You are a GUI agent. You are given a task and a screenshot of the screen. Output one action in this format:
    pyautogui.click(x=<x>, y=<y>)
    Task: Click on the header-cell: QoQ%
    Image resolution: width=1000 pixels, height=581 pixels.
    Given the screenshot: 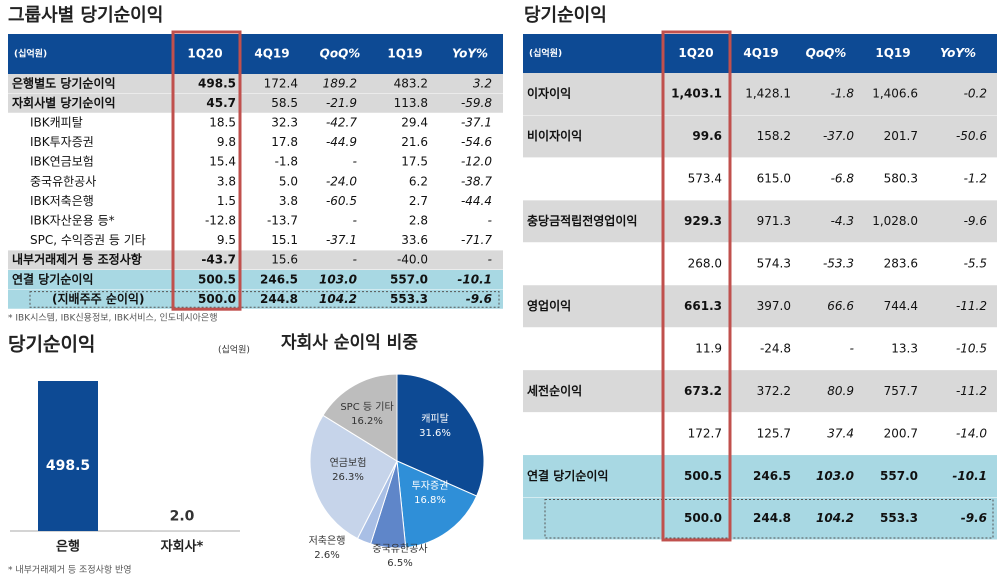 What is the action you would take?
    pyautogui.click(x=826, y=53)
    